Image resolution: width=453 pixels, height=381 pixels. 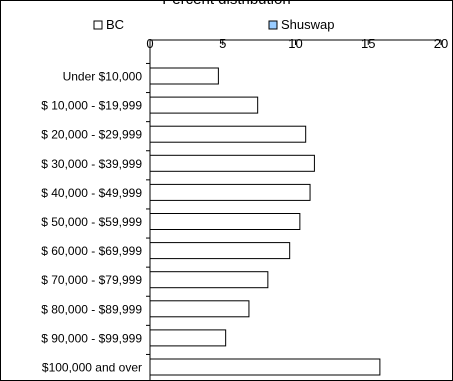 I want to click on category-label: $100,000 and over, so click(x=92, y=368).